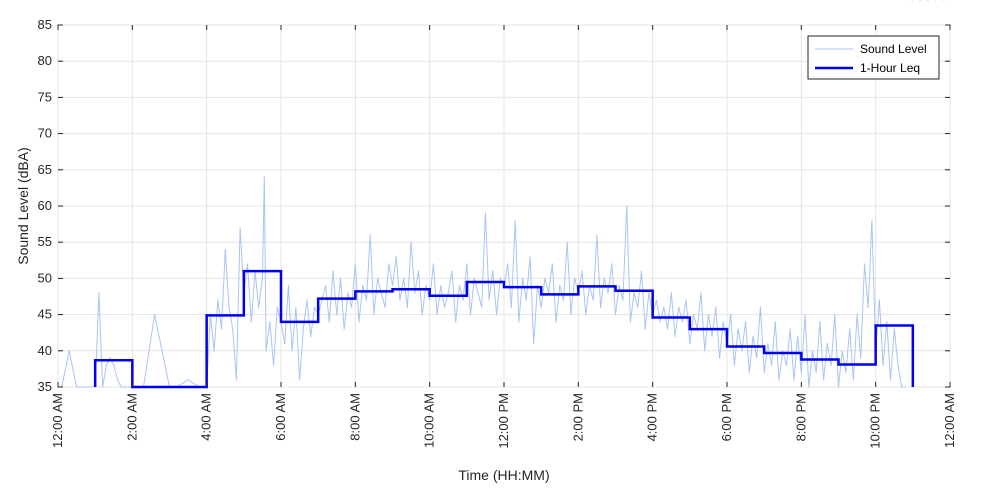 This screenshot has height=500, width=1000. Describe the element at coordinates (577, 417) in the screenshot. I see `x-tick-label: 2:00 PM` at that location.